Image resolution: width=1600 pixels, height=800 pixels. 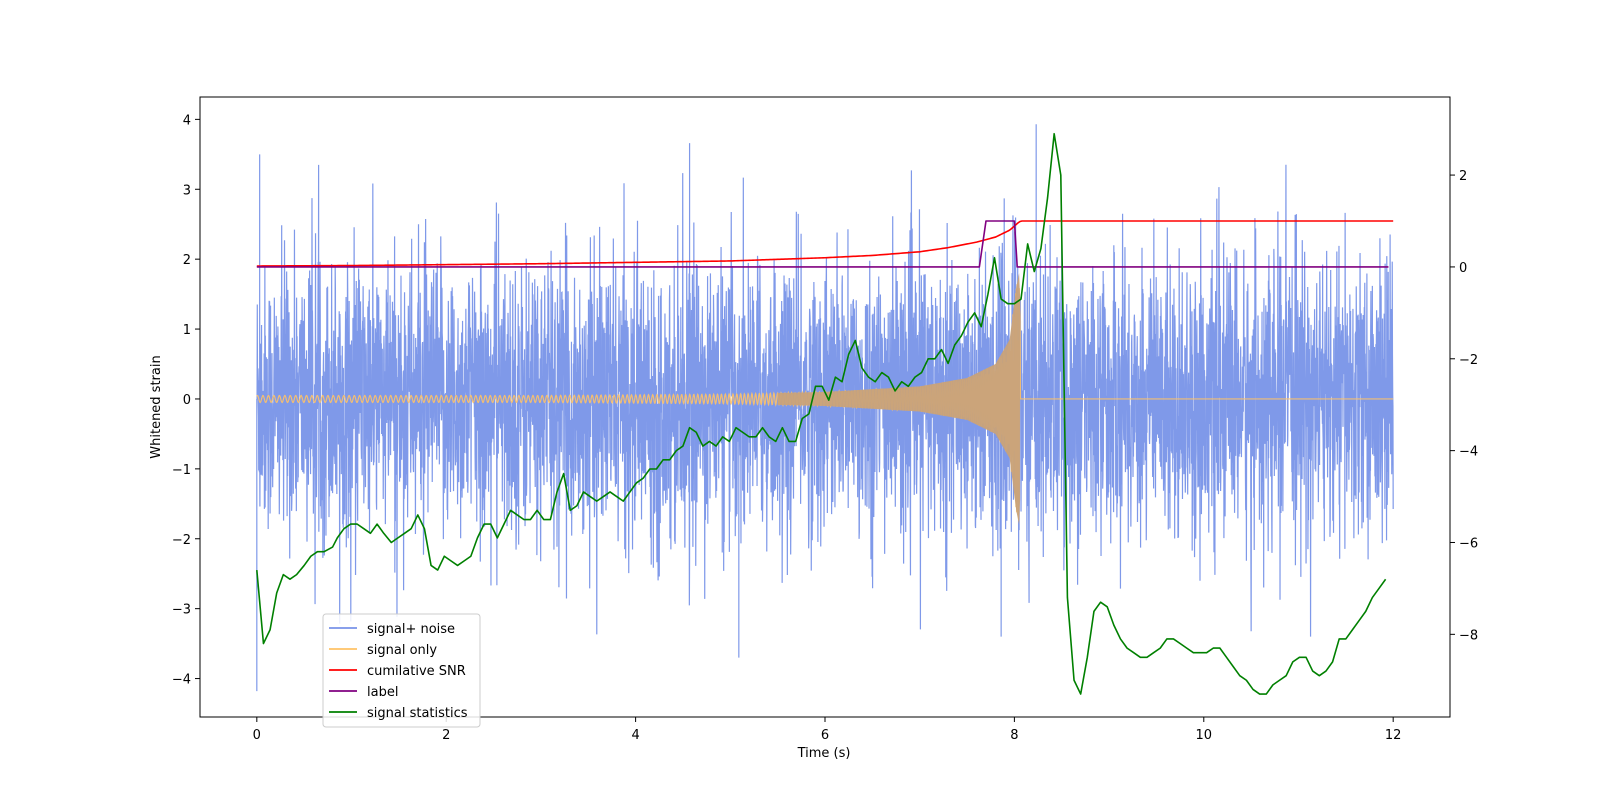 What do you see at coordinates (417, 713) in the screenshot?
I see `legend-label-signal-statistics: signal statistics` at bounding box center [417, 713].